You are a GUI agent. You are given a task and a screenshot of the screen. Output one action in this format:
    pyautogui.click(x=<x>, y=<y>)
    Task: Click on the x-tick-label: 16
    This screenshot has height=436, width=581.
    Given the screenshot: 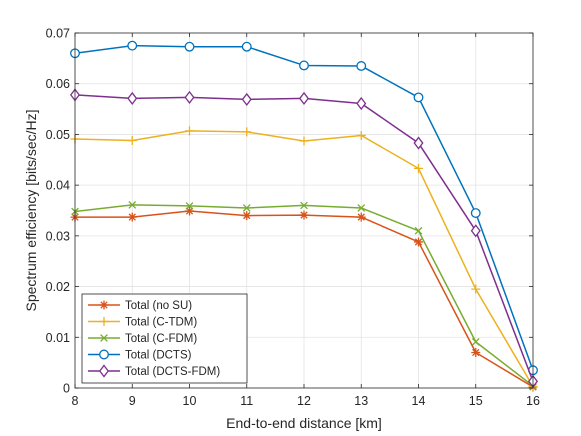 What is the action you would take?
    pyautogui.click(x=533, y=401)
    